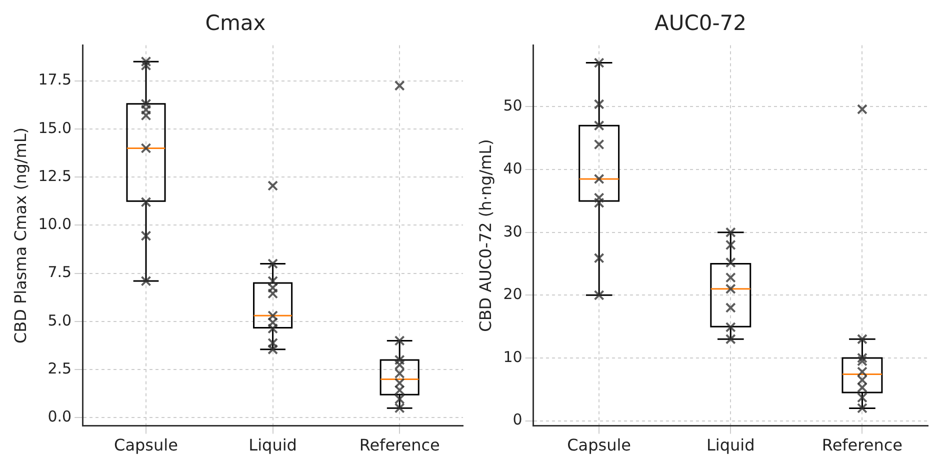 This screenshot has width=947, height=467. I want to click on chart-title: AUC0-72, so click(700, 23).